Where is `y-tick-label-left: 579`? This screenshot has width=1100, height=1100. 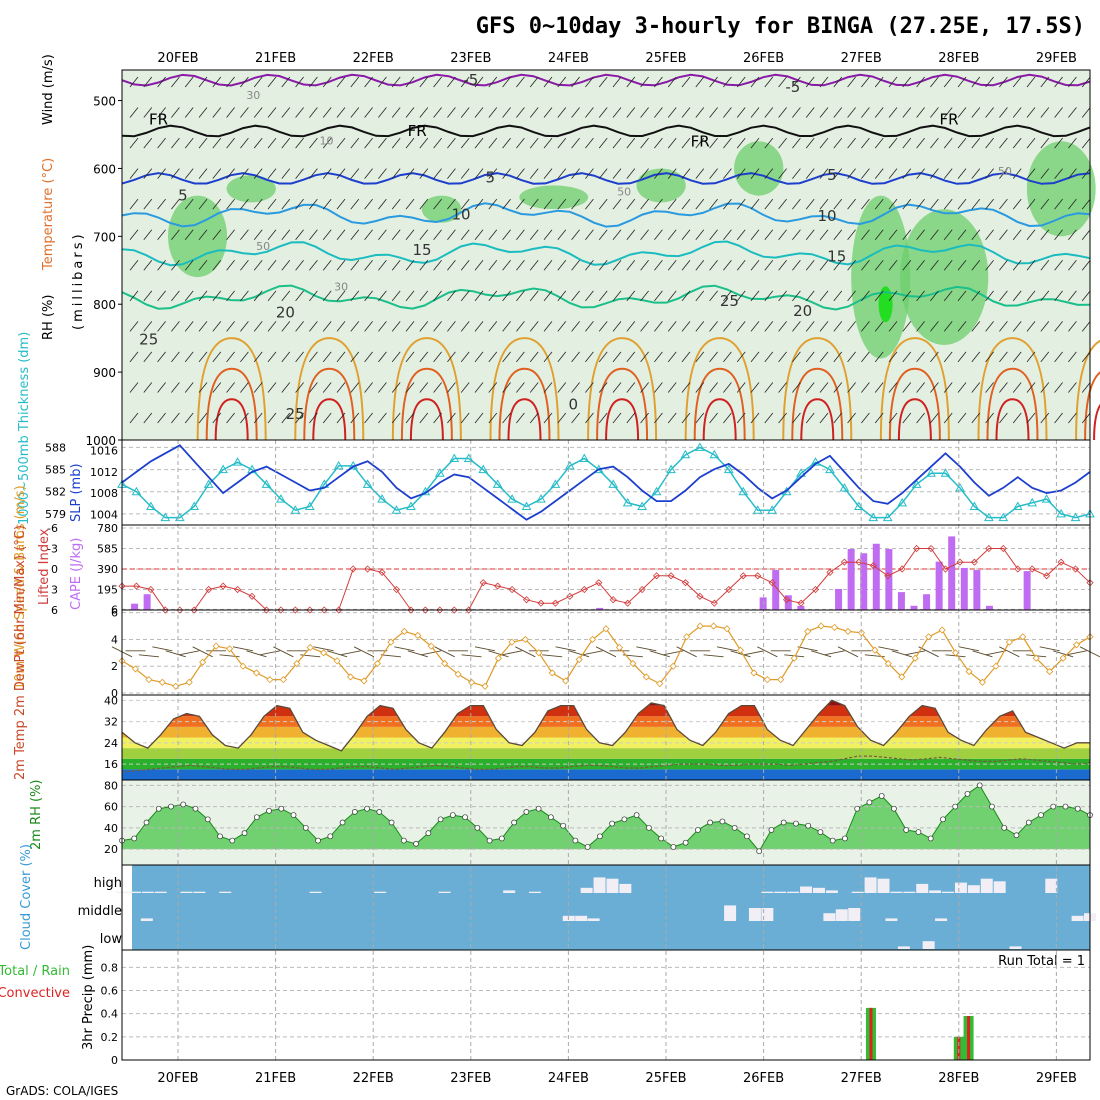
y-tick-label-left: 579 is located at coordinates (55, 514).